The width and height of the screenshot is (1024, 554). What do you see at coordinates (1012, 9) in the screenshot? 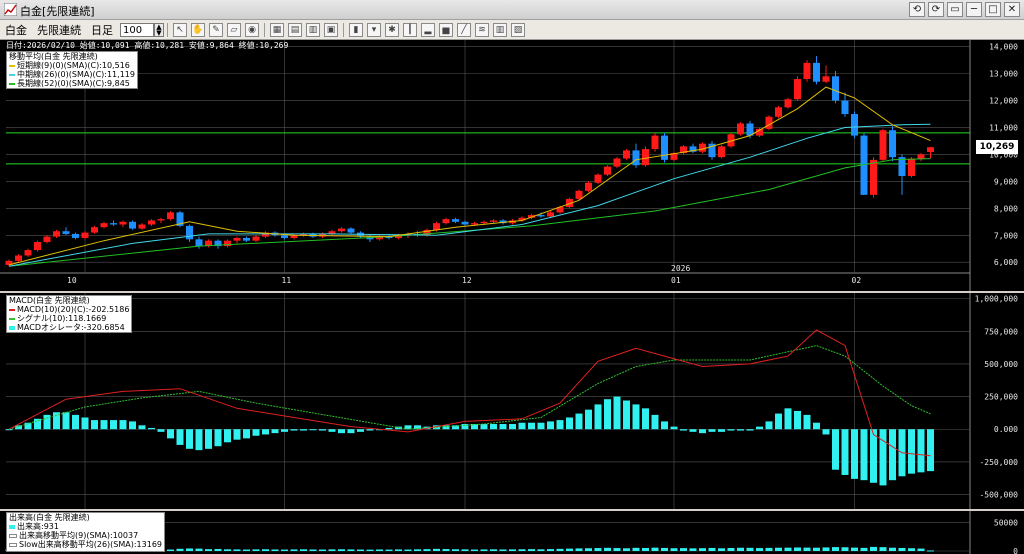
I see `close-button: ✕` at bounding box center [1012, 9].